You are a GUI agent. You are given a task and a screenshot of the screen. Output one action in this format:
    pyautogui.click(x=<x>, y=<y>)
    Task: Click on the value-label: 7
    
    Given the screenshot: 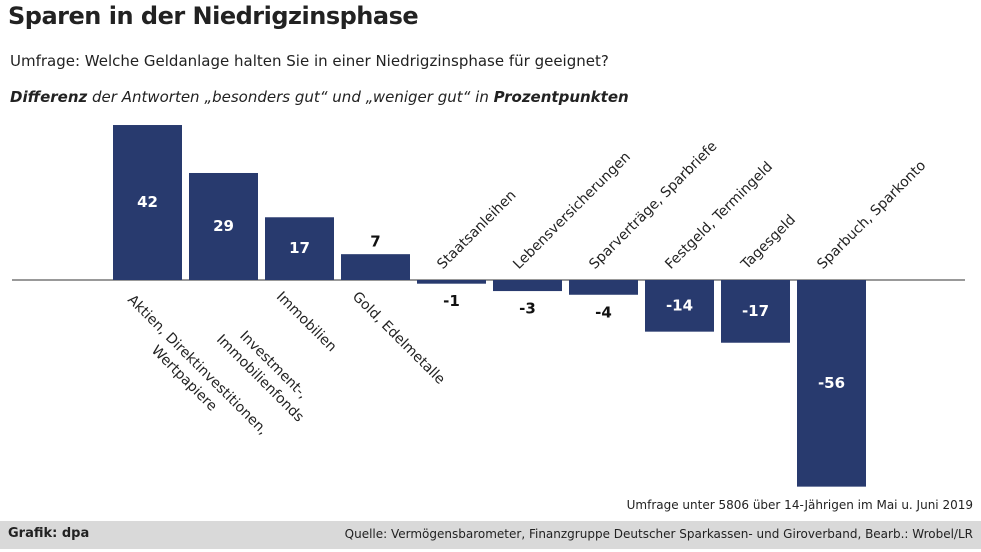 What is the action you would take?
    pyautogui.click(x=375, y=242)
    